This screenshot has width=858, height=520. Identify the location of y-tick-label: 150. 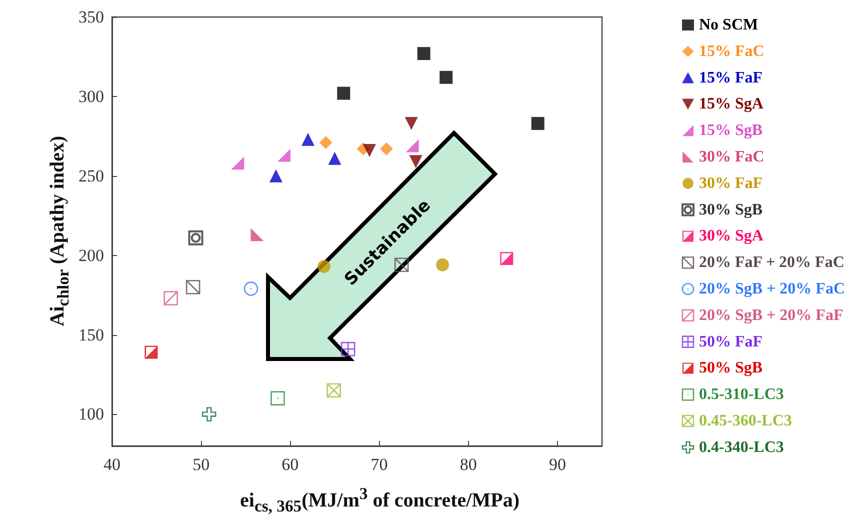
(91, 334).